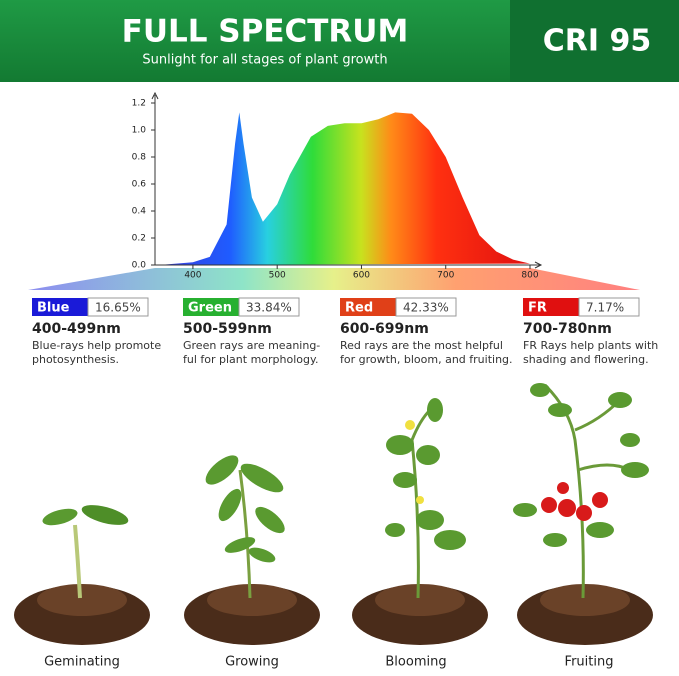 This screenshot has height=676, width=679. I want to click on band-name: Green, so click(210, 308).